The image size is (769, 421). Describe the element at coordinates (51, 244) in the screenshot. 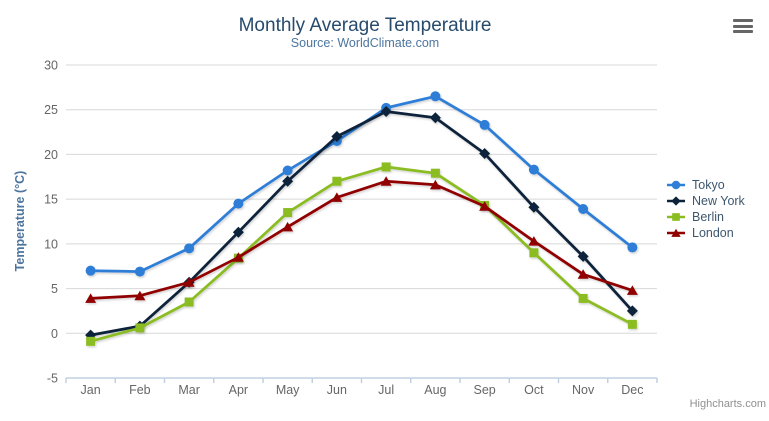

I see `y-tick-label: 10` at that location.